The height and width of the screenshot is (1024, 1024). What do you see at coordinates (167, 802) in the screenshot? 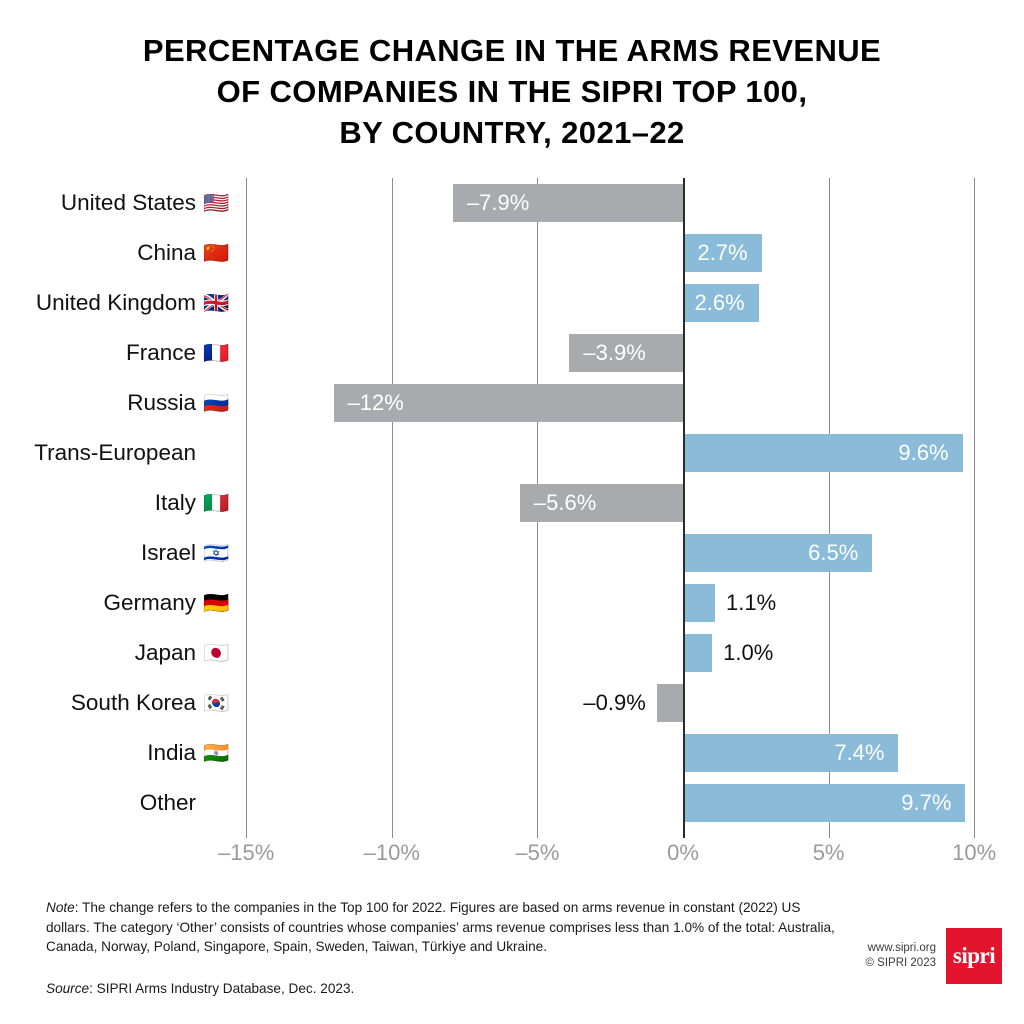
I see `category-name: Other` at bounding box center [167, 802].